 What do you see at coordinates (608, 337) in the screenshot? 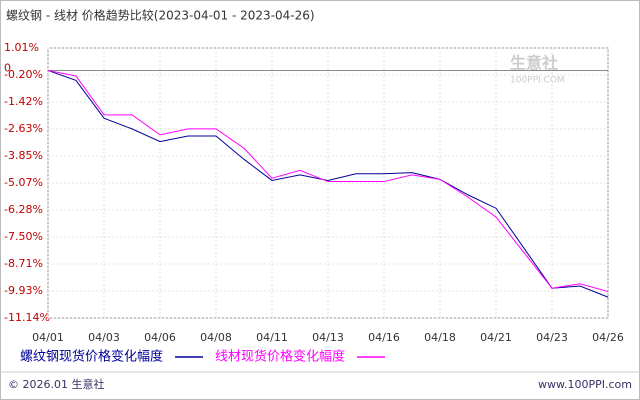
I see `x-tick-label: 04/26` at bounding box center [608, 337].